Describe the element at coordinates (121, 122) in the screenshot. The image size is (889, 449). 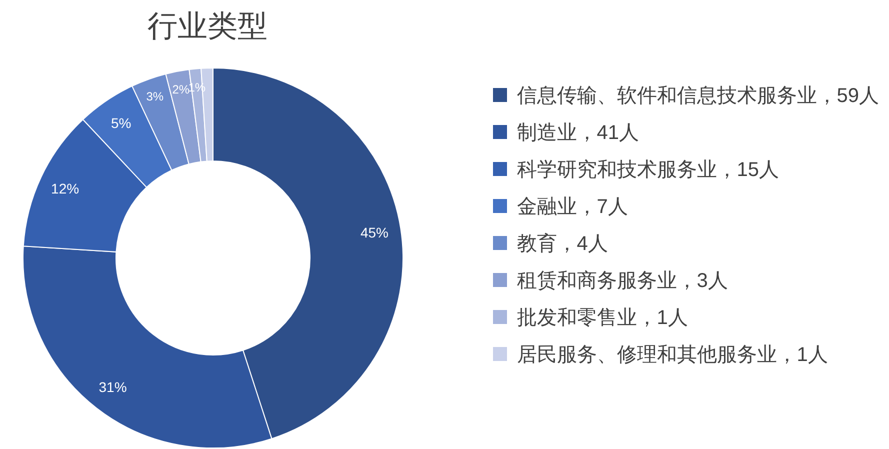
I see `data-label: 5%` at that location.